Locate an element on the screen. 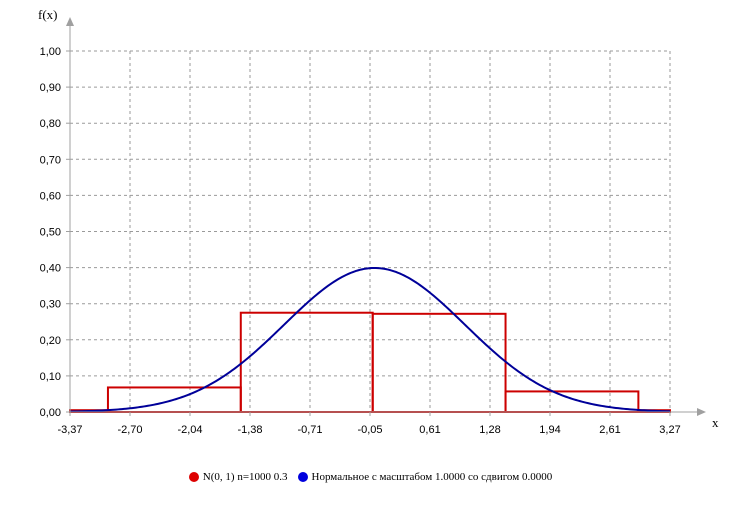  y-tick-label: 0,80 is located at coordinates (50, 124).